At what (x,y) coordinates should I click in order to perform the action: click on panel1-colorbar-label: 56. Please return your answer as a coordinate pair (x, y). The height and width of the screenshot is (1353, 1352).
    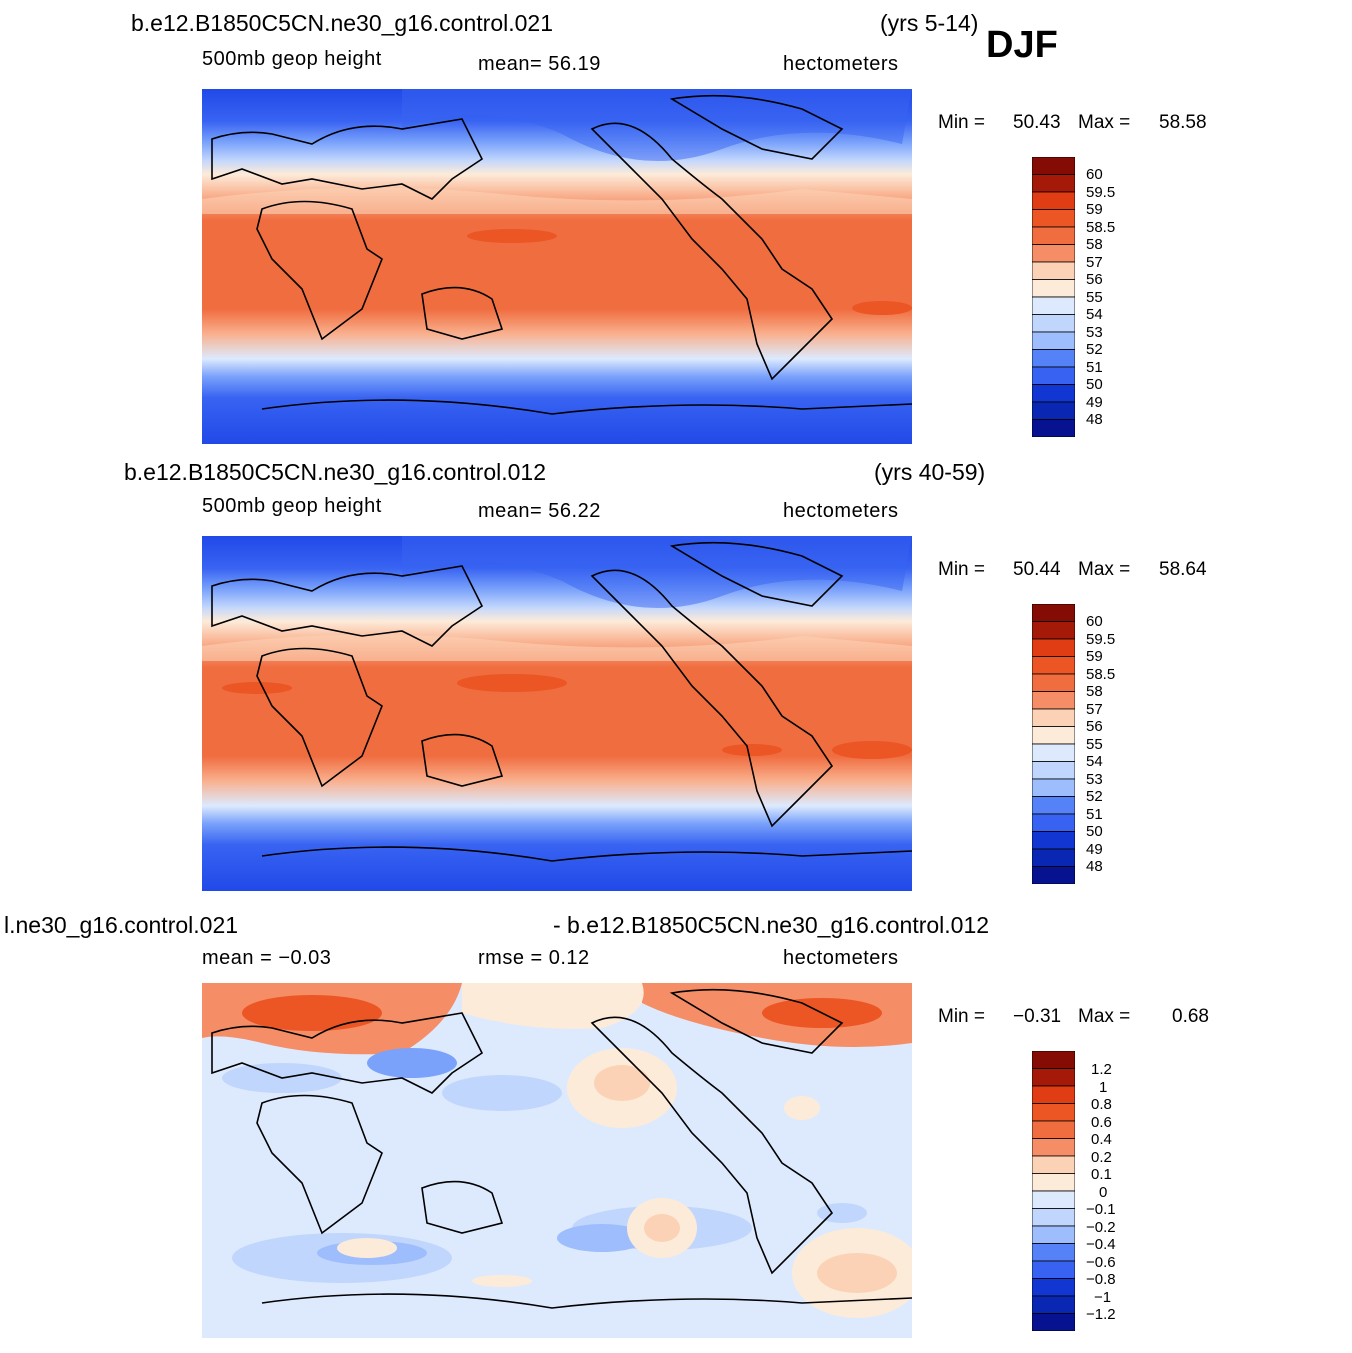
    Looking at the image, I should click on (1094, 279).